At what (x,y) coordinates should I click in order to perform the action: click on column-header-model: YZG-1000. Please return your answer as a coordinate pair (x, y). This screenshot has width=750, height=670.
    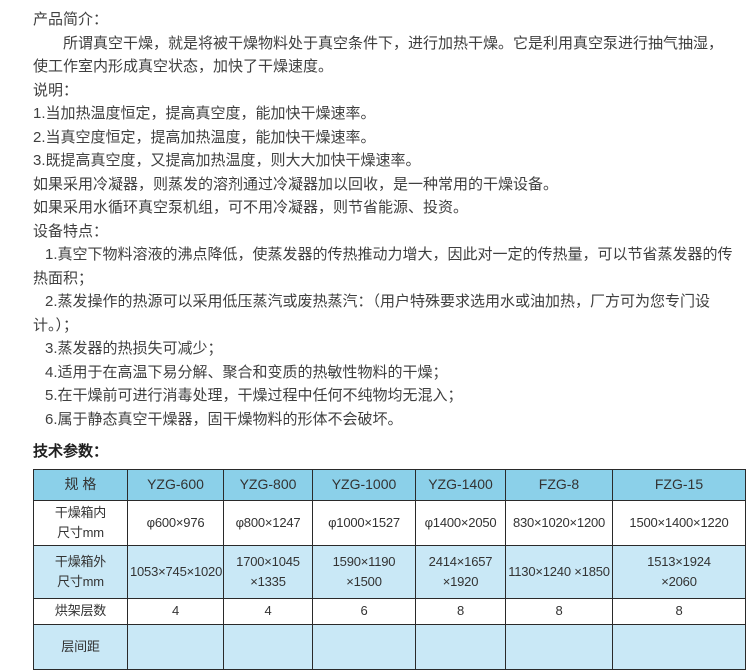
    Looking at the image, I should click on (364, 484).